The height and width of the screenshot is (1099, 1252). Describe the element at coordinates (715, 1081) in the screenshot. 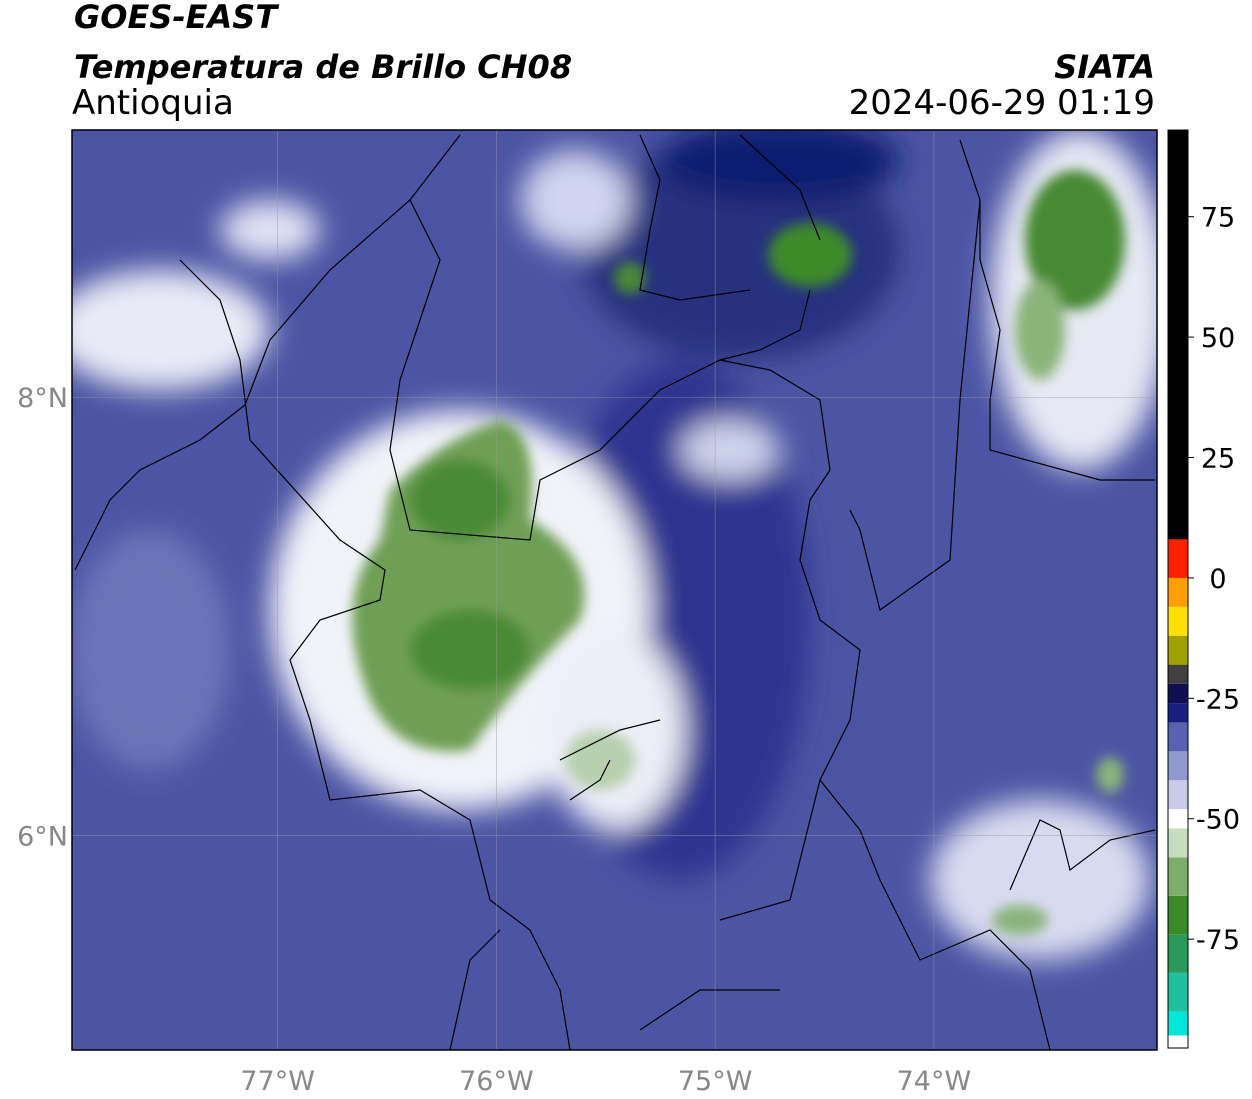

I see `x-tick-label: 75°W` at that location.